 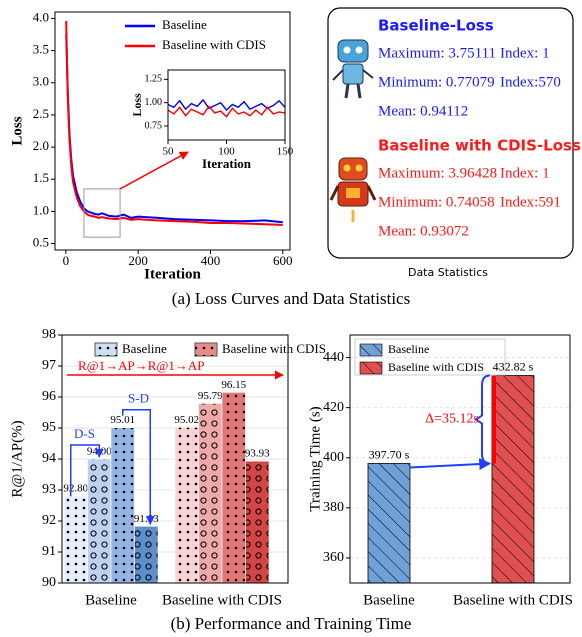 What do you see at coordinates (66, 260) in the screenshot?
I see `x-tick-label: 0` at bounding box center [66, 260].